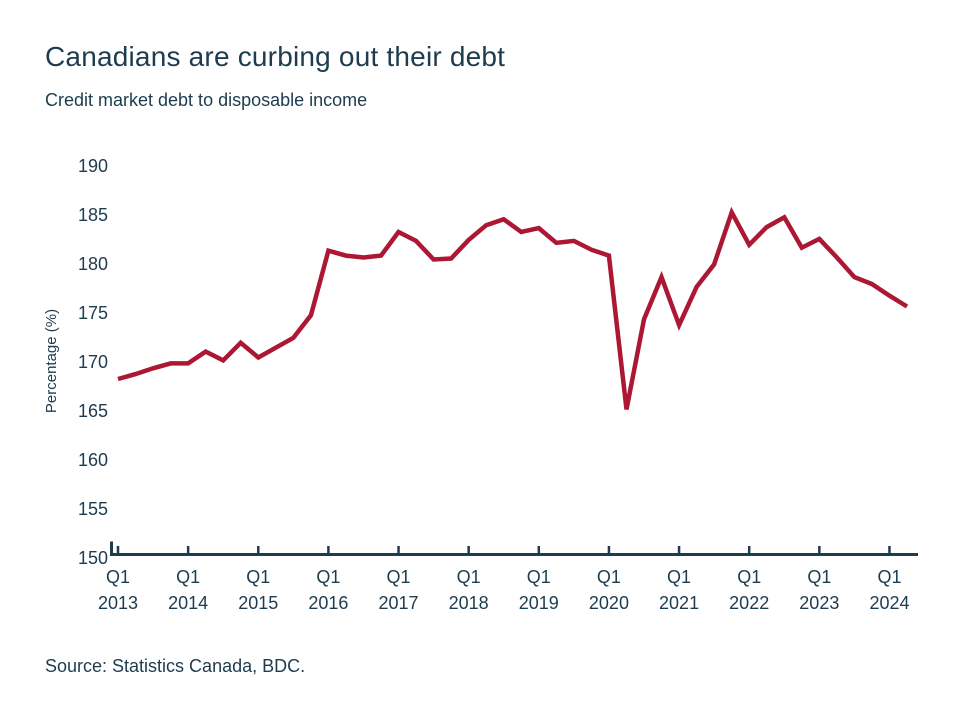 This screenshot has height=720, width=960. Describe the element at coordinates (93, 264) in the screenshot. I see `y-axis-tick-label: 180` at that location.